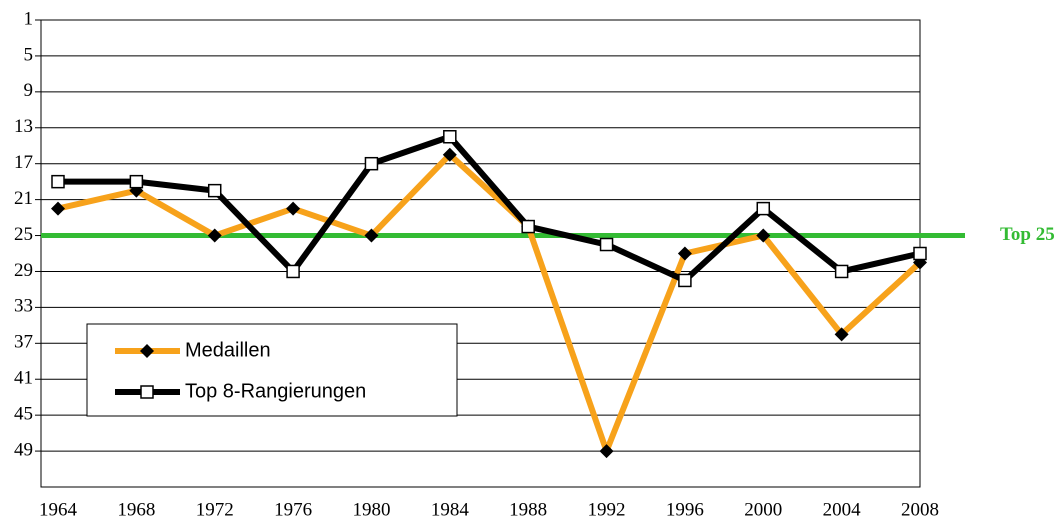 Image resolution: width=1055 pixels, height=529 pixels. I want to click on x-tick-label: 1984, so click(450, 509).